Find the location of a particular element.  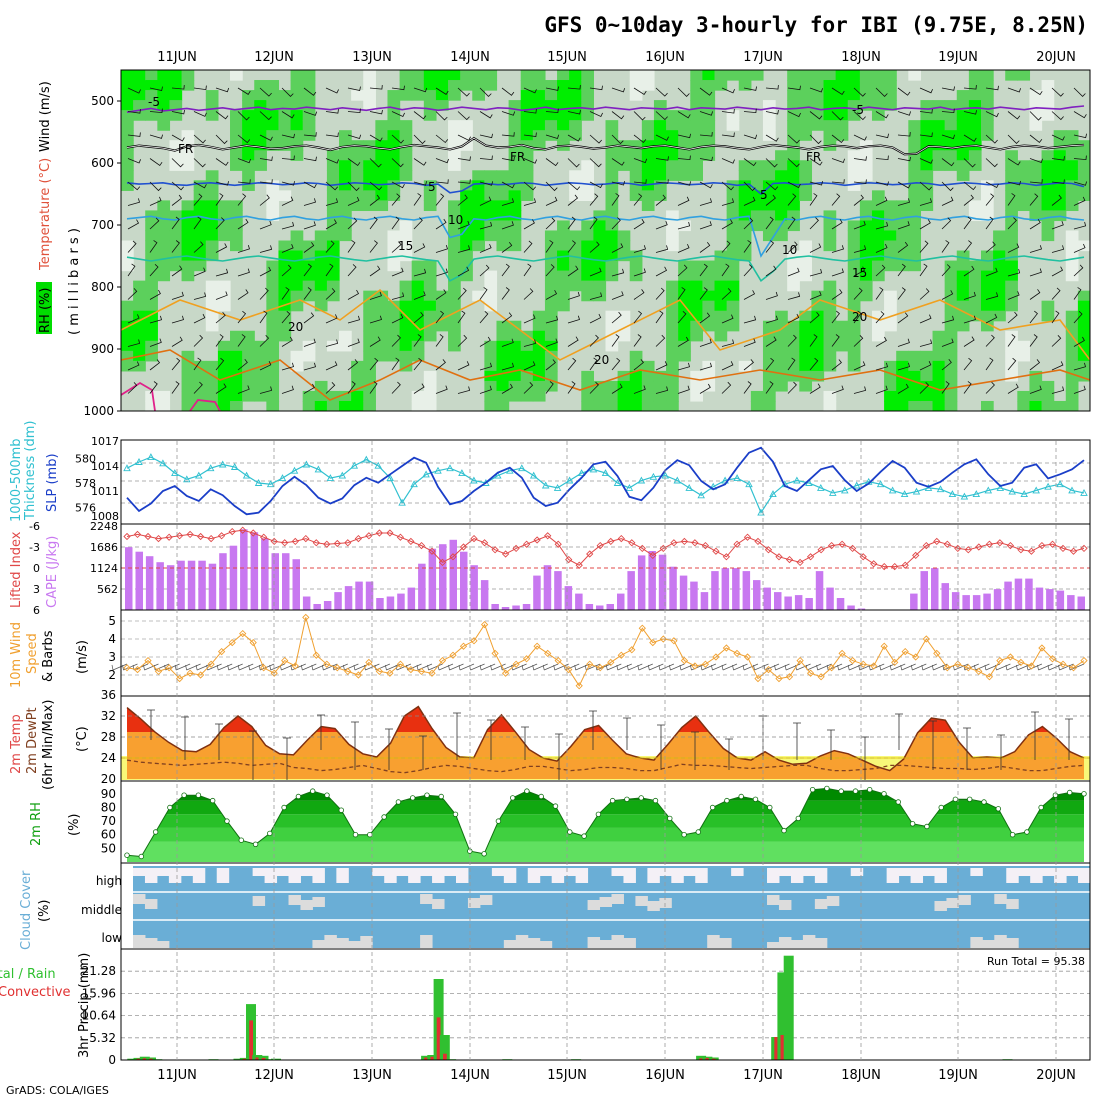

upper-y-tick-label: 800 is located at coordinates (102, 287).